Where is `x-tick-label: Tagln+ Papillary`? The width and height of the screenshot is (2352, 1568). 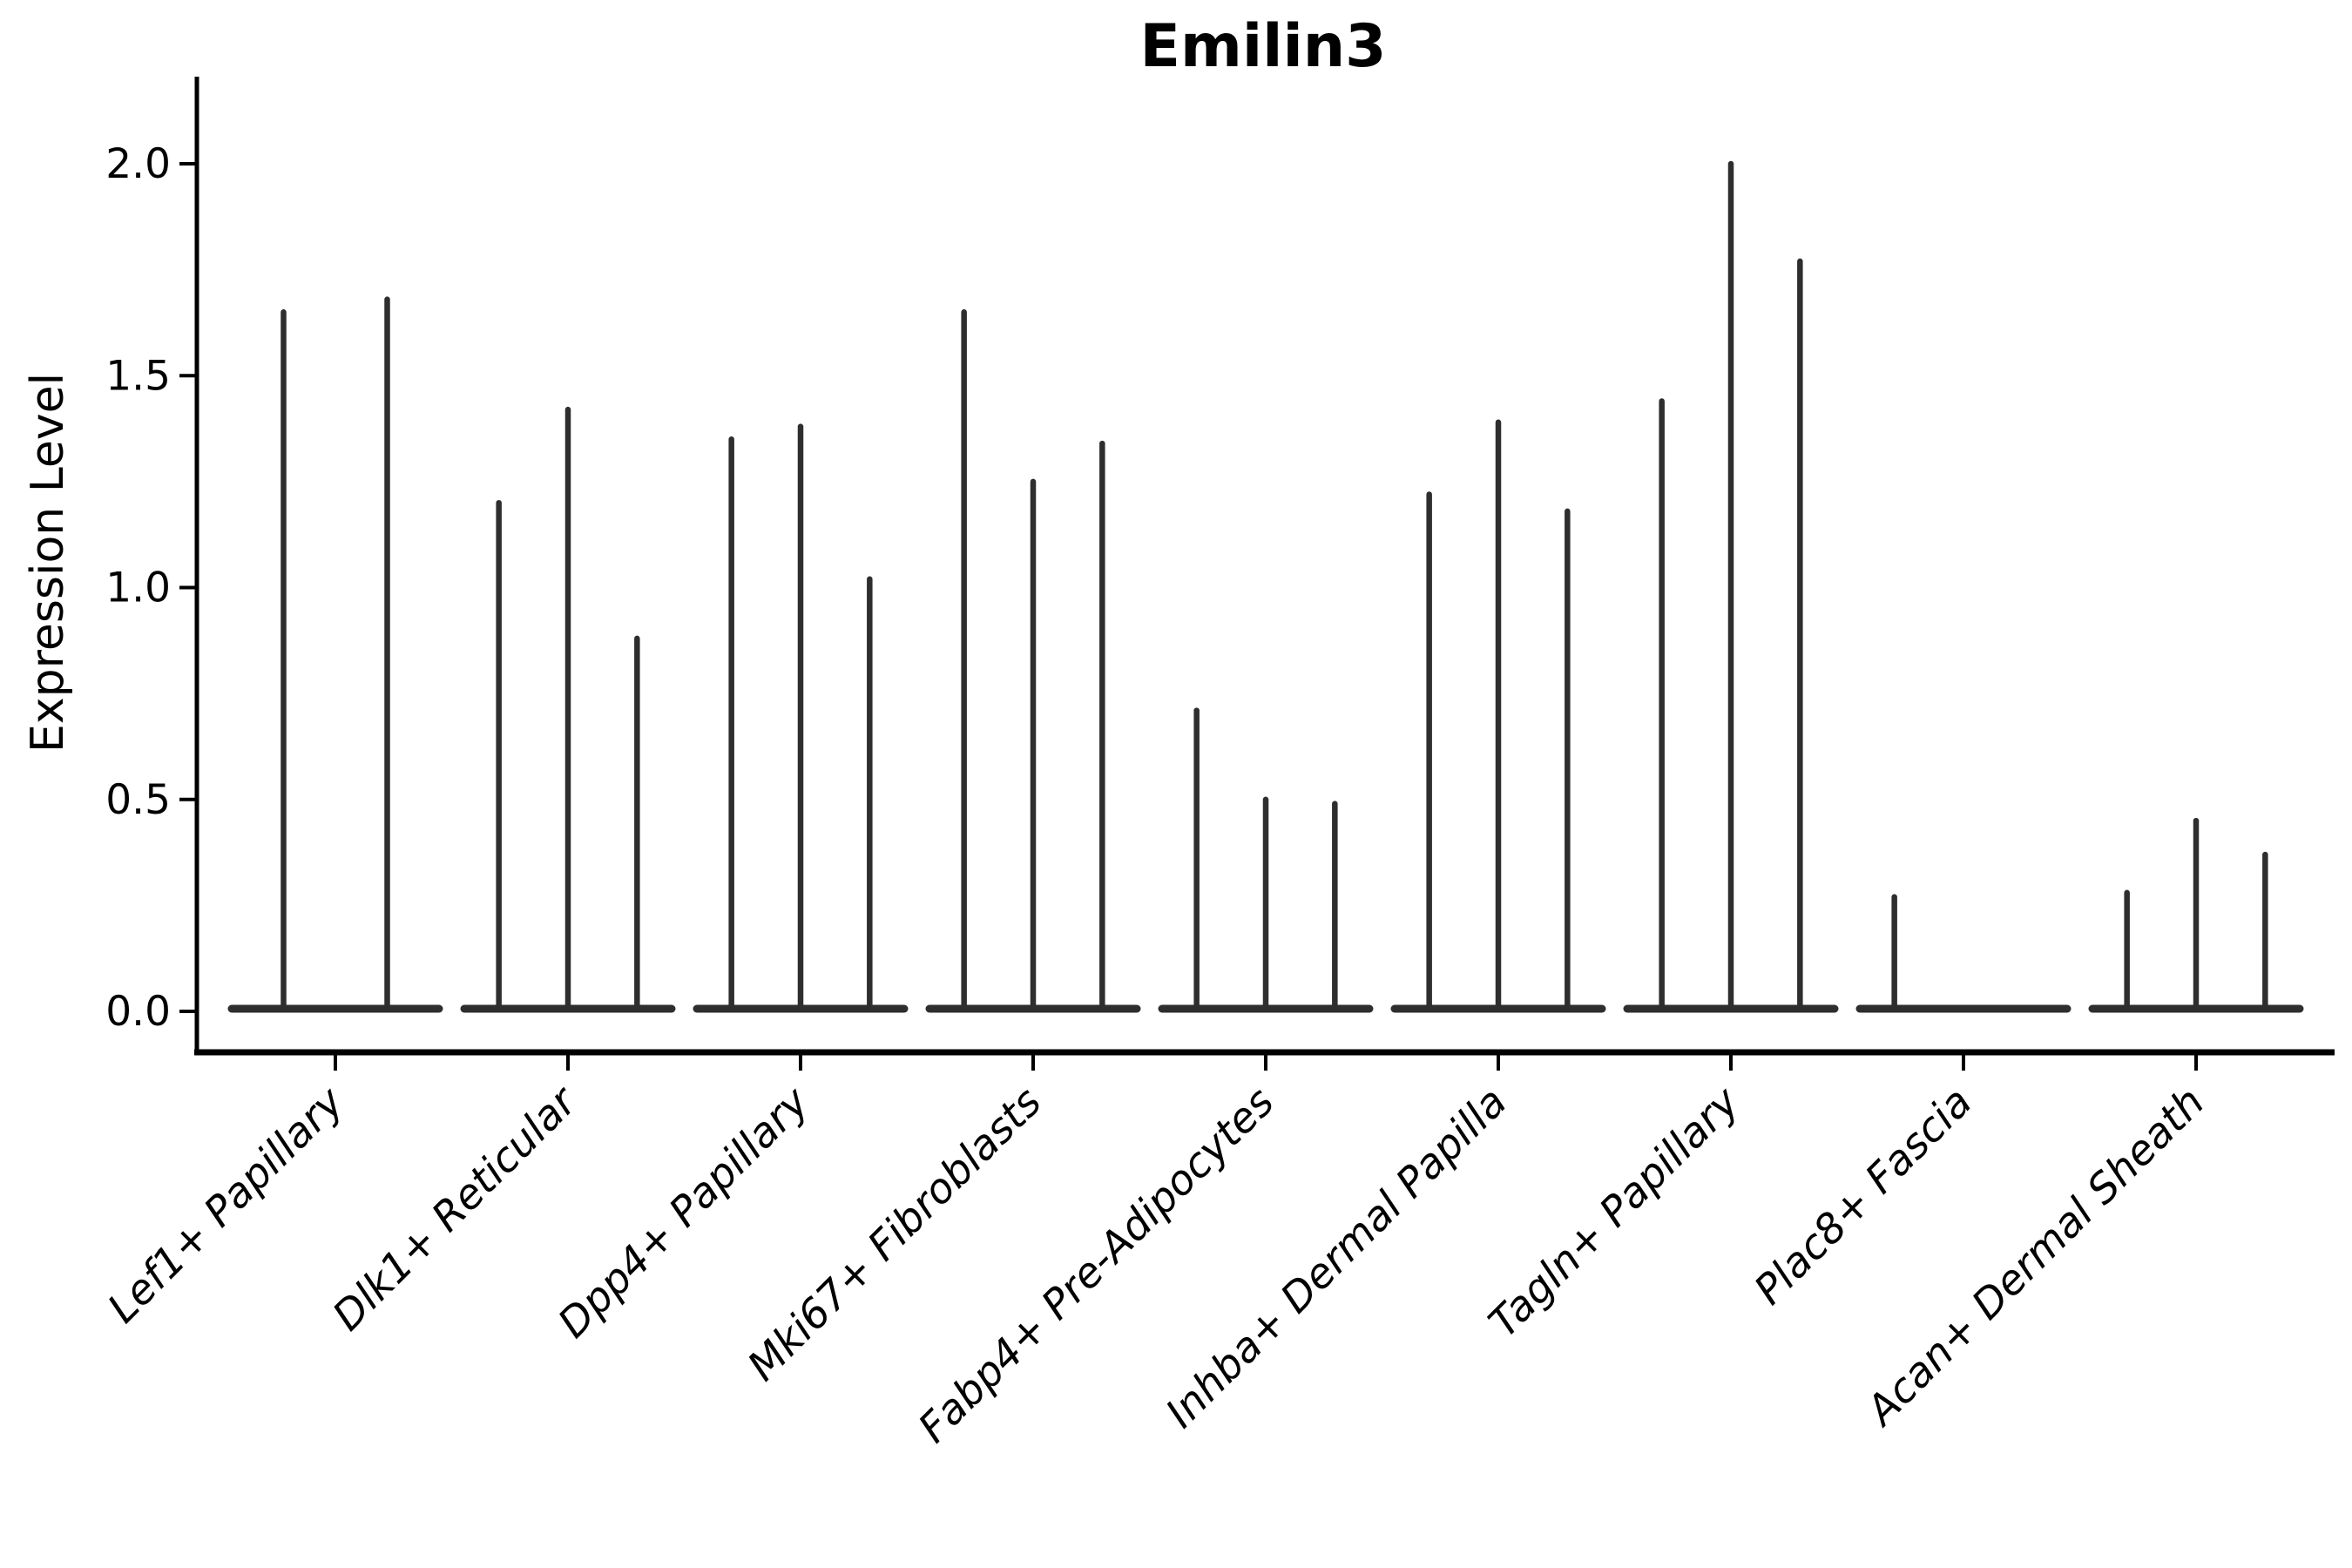
x-tick-label: Tagln+ Papillary is located at coordinates (1615, 1213).